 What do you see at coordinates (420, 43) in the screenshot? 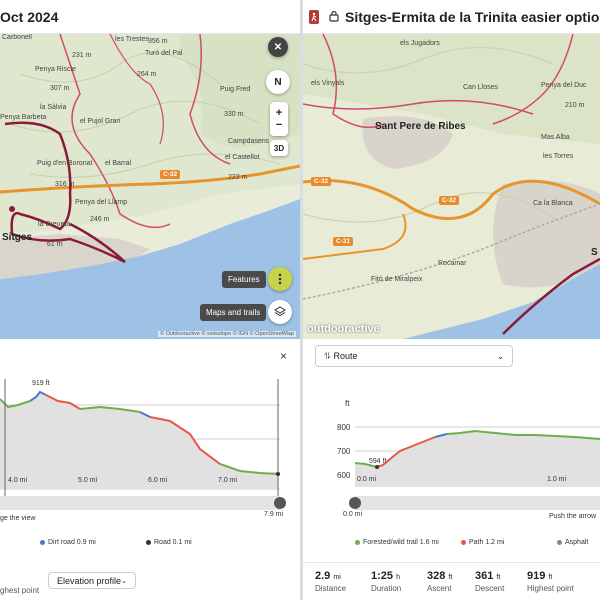
I see `map-label: els Jugadors` at bounding box center [420, 43].